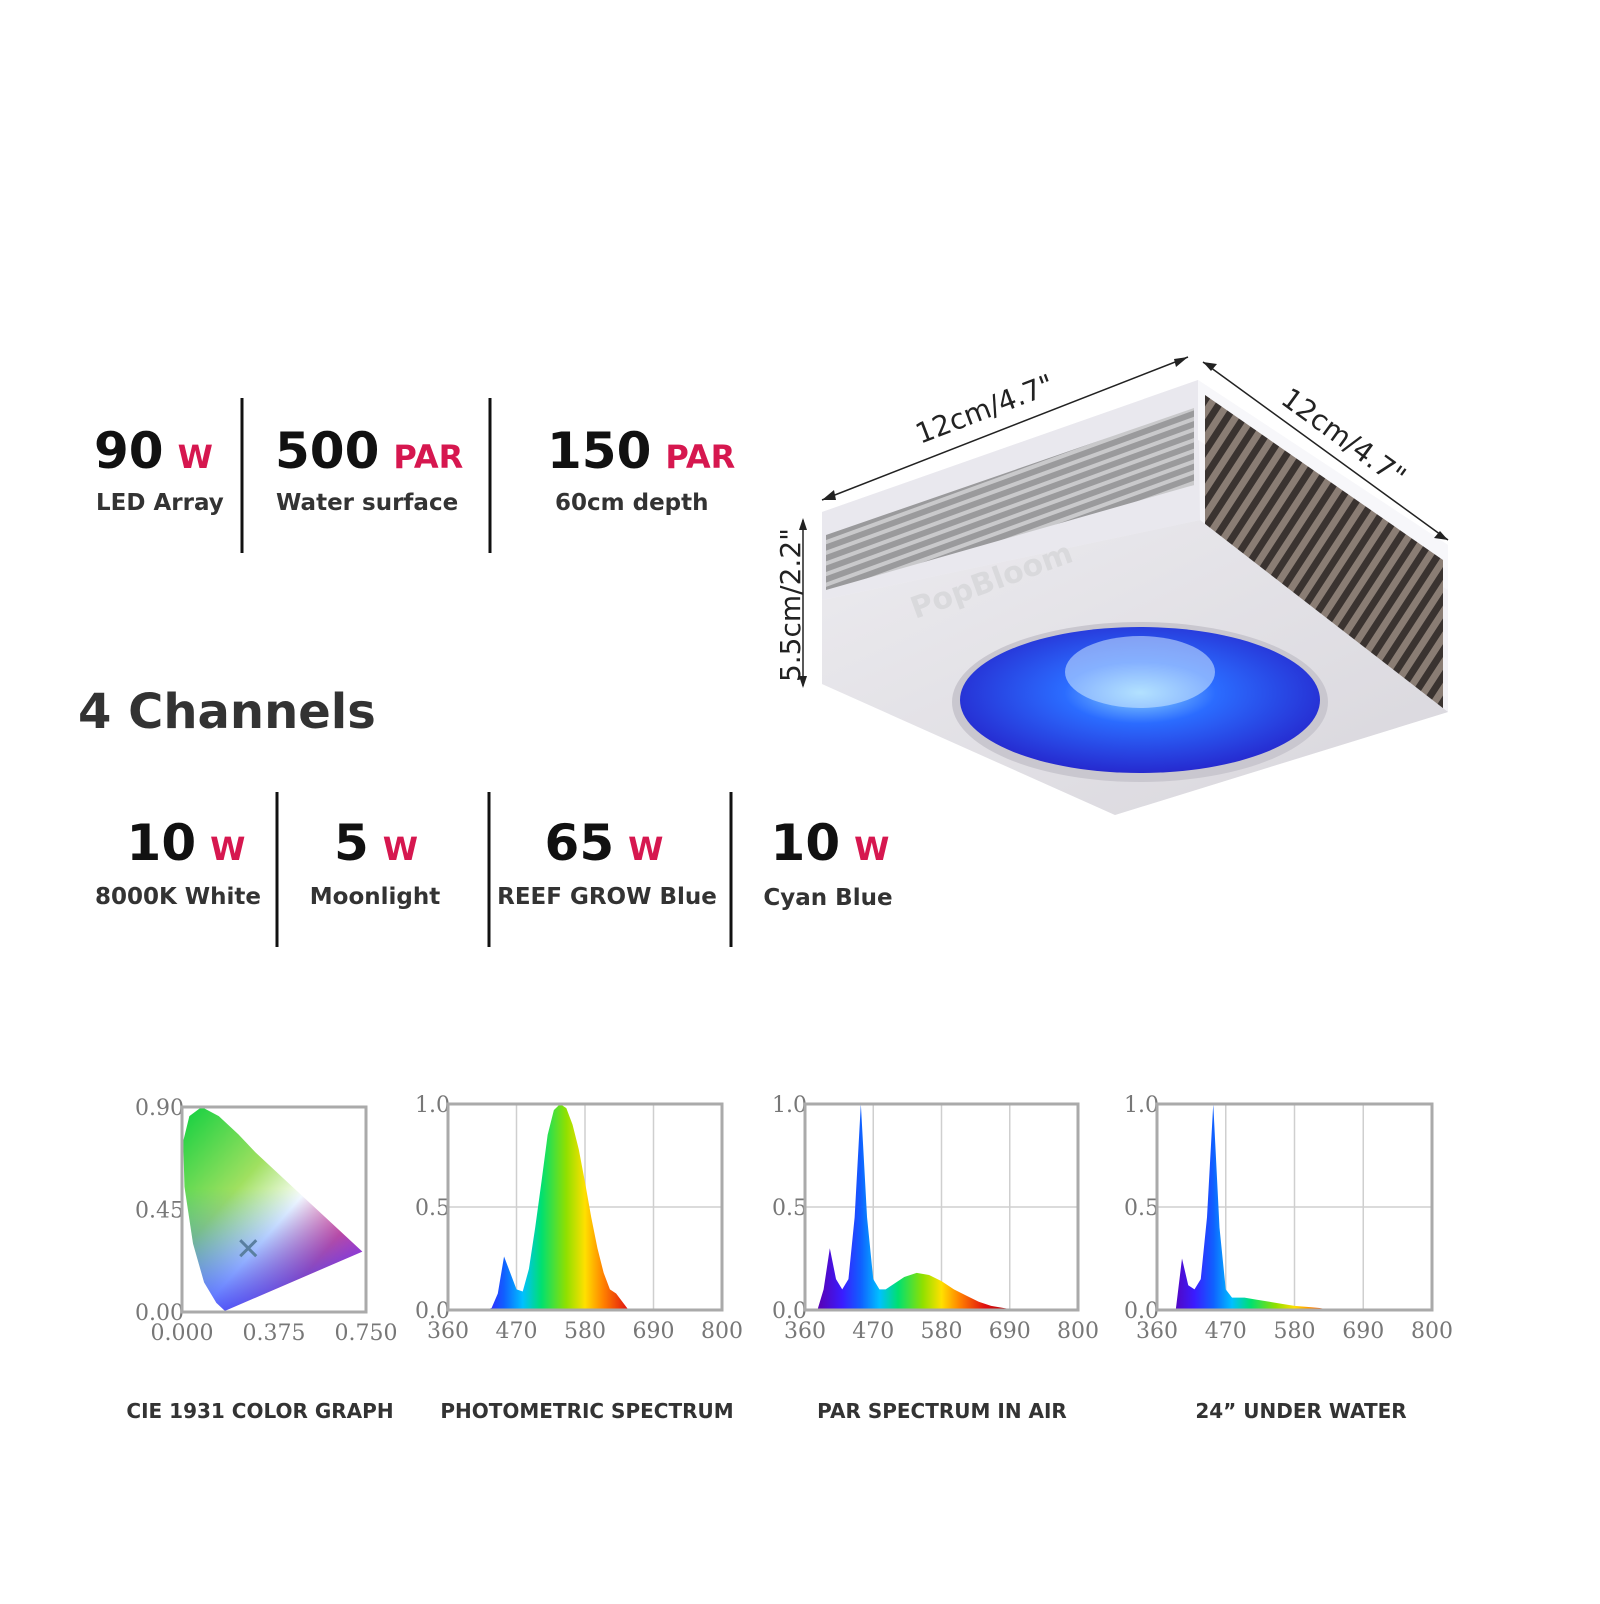  What do you see at coordinates (1300, 1411) in the screenshot?
I see `chart-title: 24” UNDER WATER` at bounding box center [1300, 1411].